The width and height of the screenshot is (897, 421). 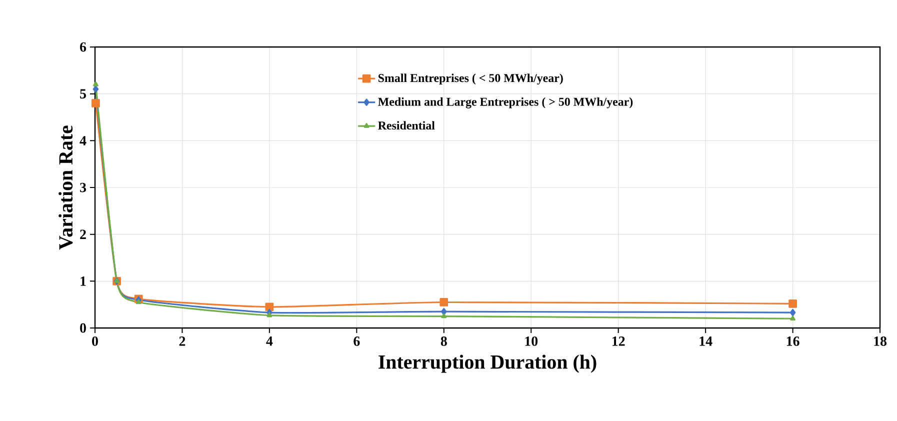 What do you see at coordinates (357, 341) in the screenshot?
I see `x-tick-label: 6` at bounding box center [357, 341].